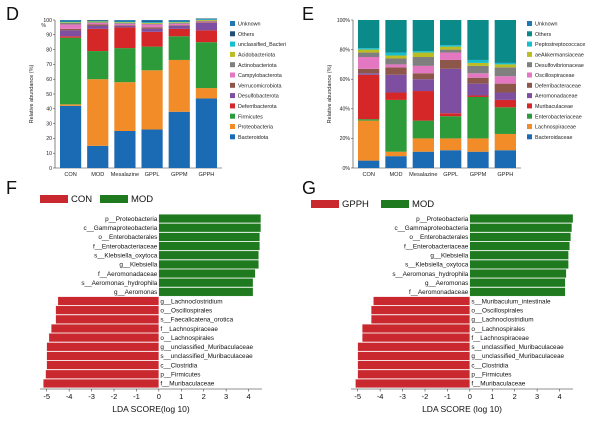  Describe the element at coordinates (136, 396) in the screenshot. I see `x-tick-label: -1` at that location.